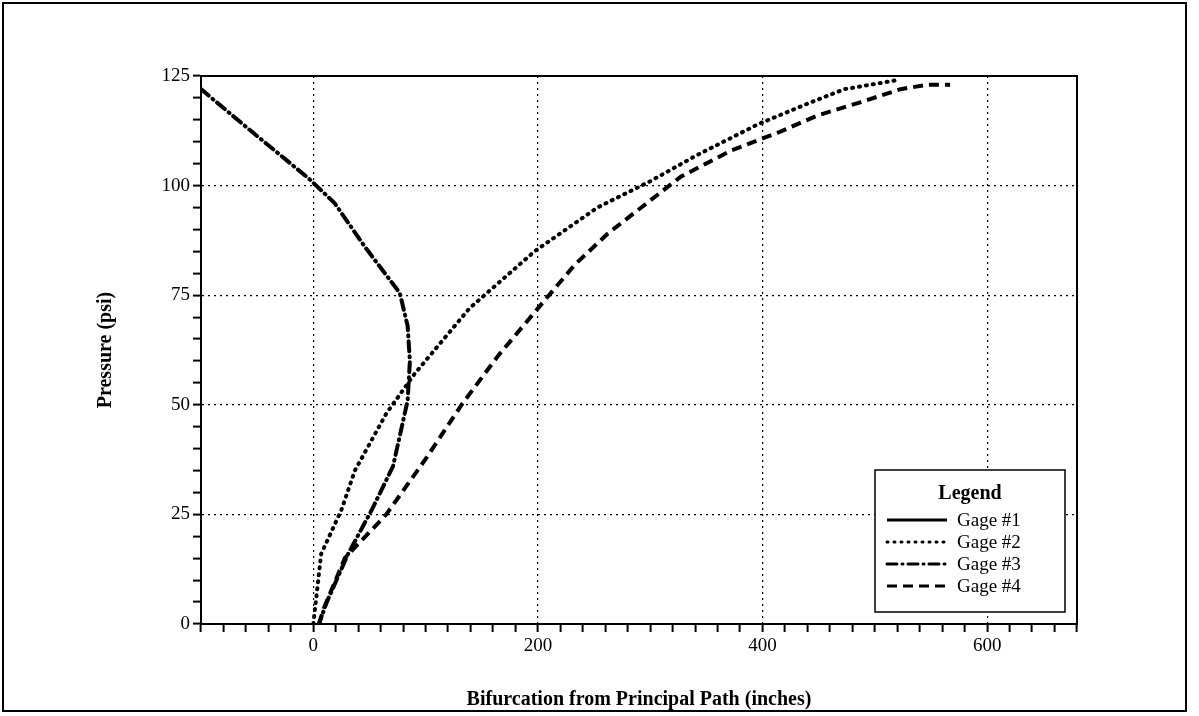 The image size is (1199, 716). Describe the element at coordinates (762, 645) in the screenshot. I see `x-tick-label: 400` at that location.